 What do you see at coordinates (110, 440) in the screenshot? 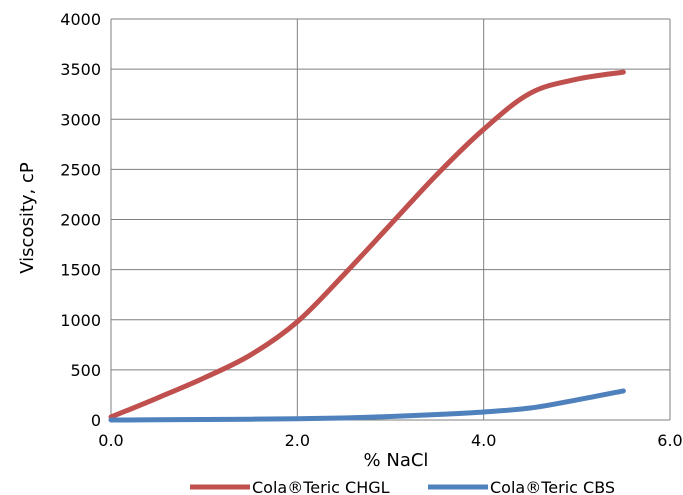
I see `x-tick-label: 0.0` at bounding box center [110, 440].